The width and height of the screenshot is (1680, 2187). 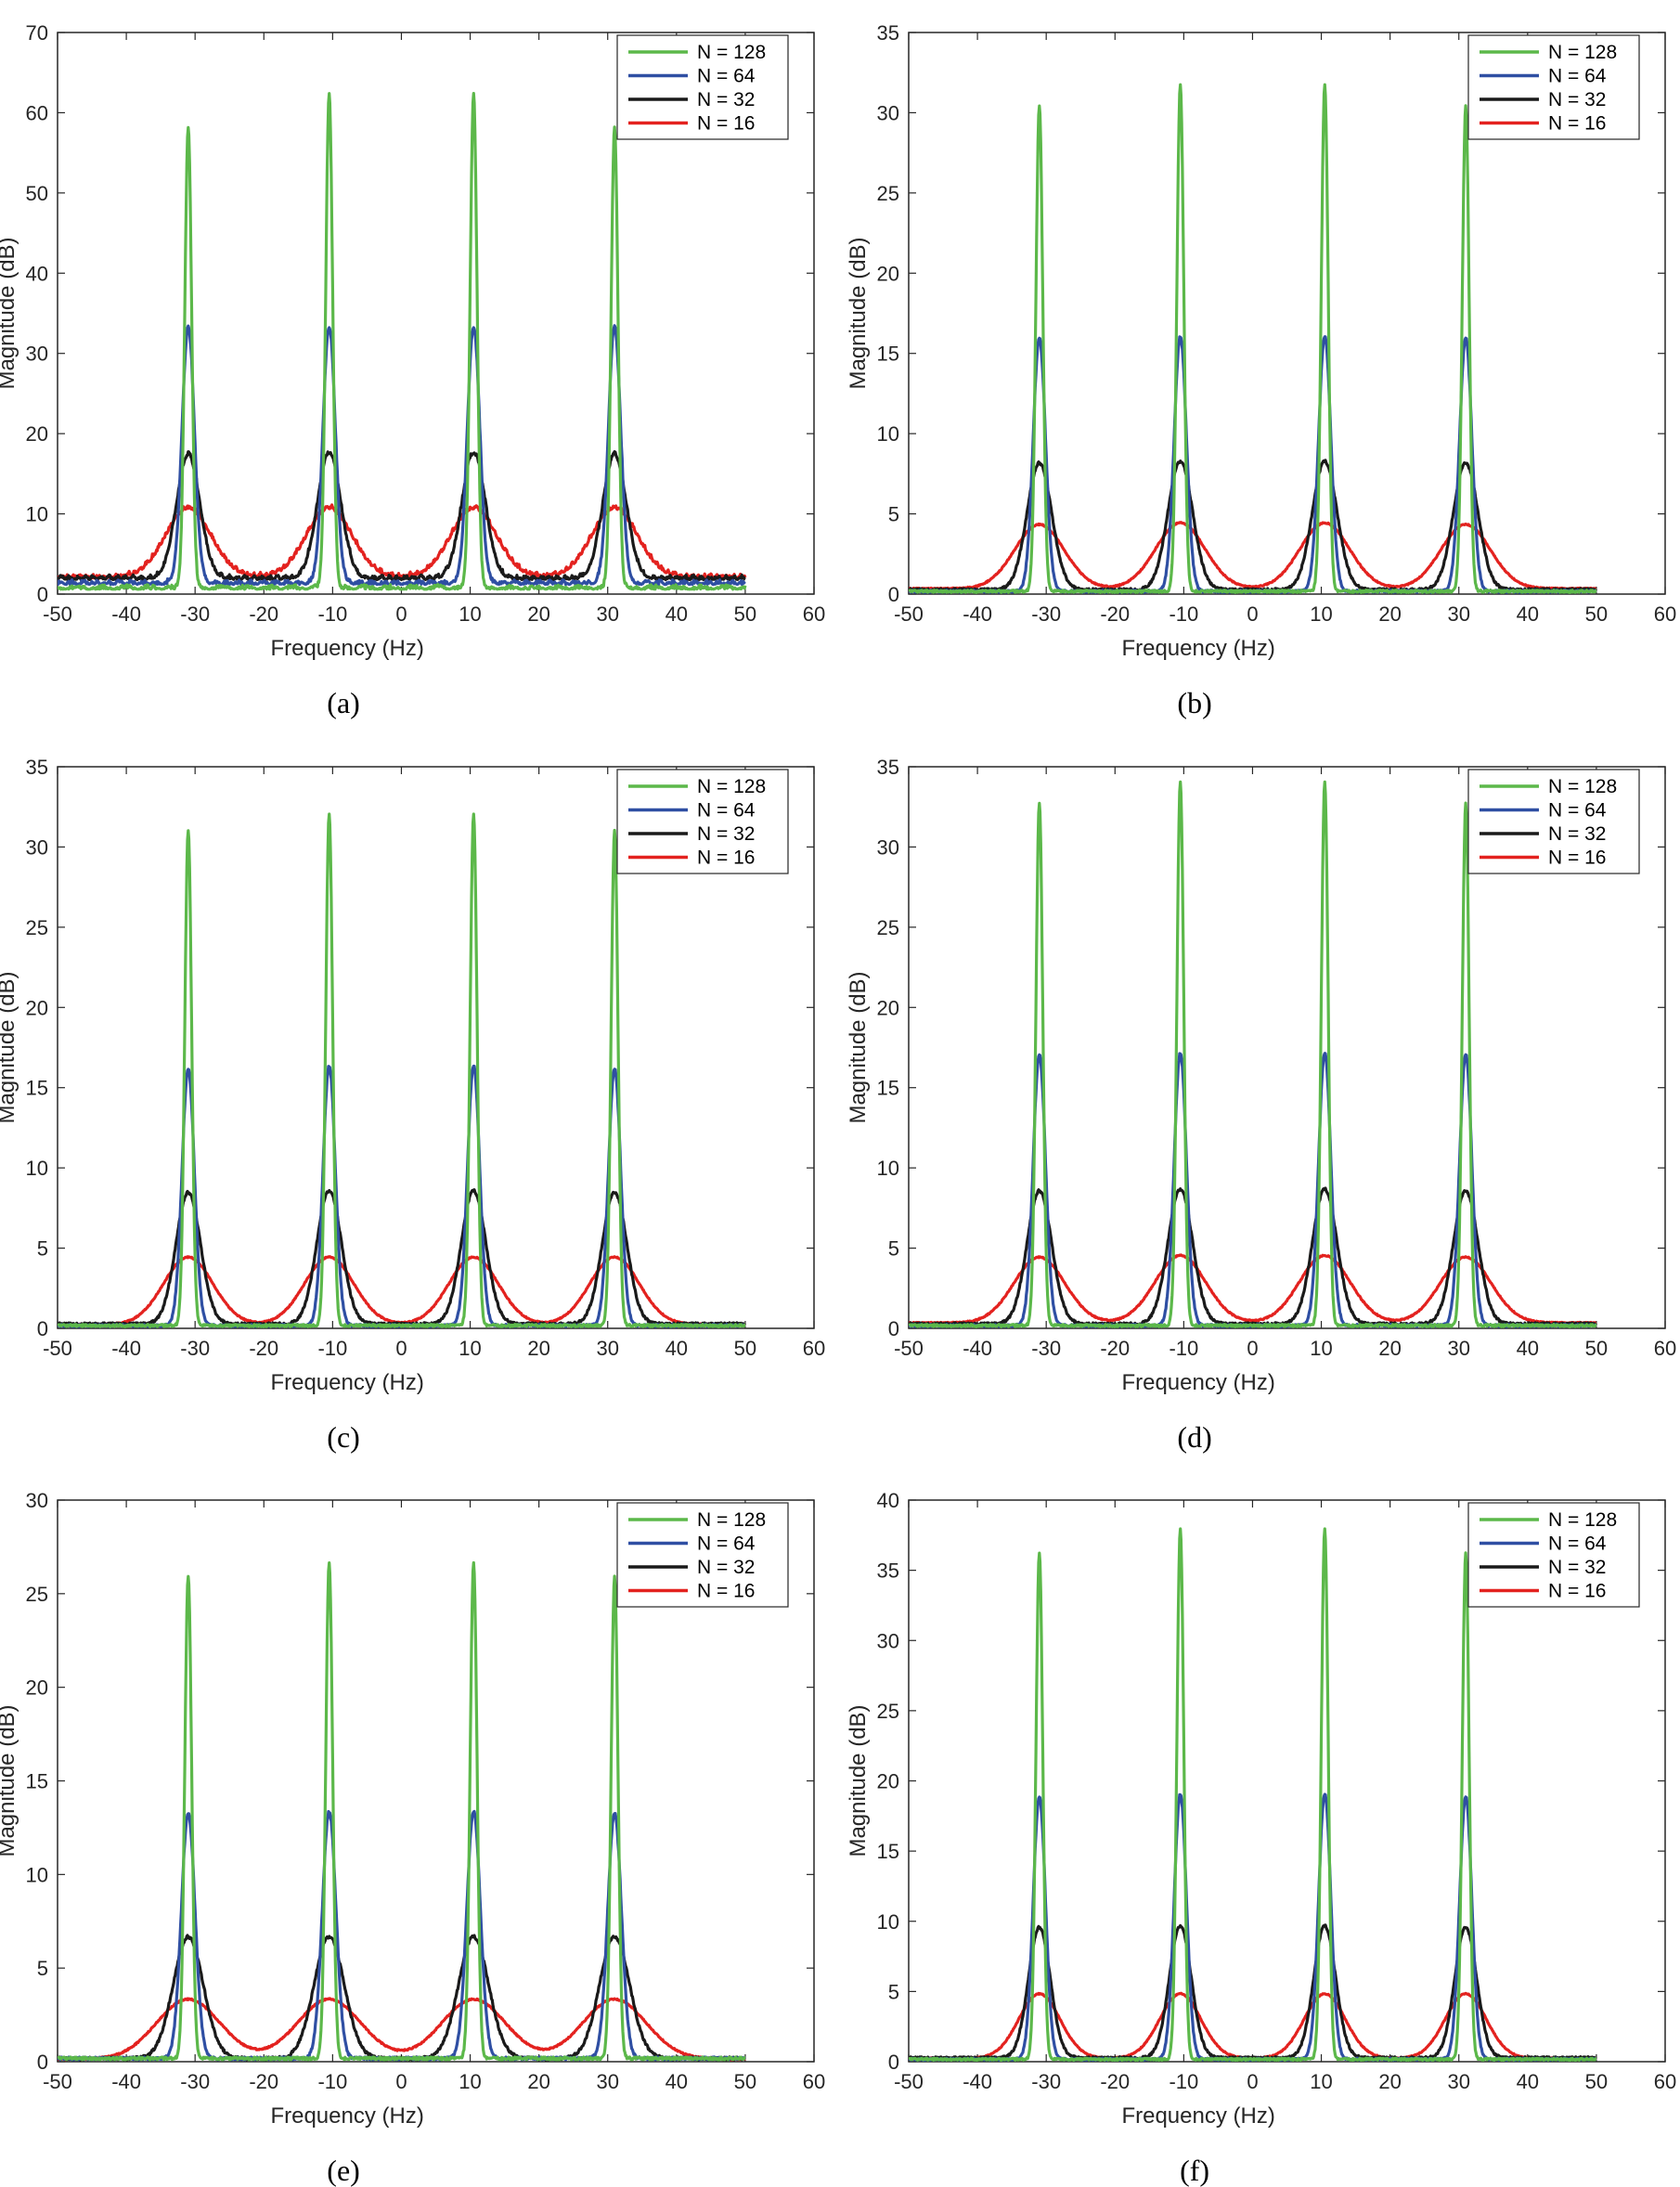 I want to click on panel-caption: (c), so click(x=343, y=1437).